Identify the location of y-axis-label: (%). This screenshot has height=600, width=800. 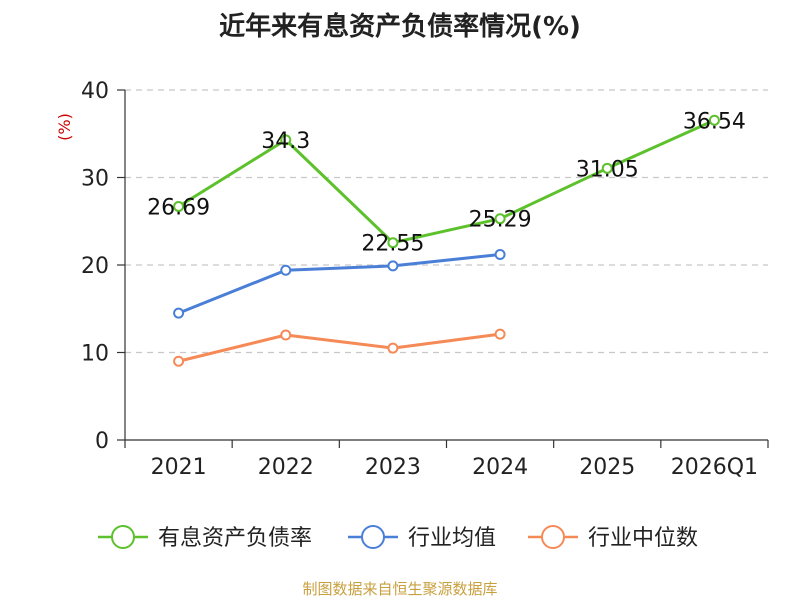
(64, 127).